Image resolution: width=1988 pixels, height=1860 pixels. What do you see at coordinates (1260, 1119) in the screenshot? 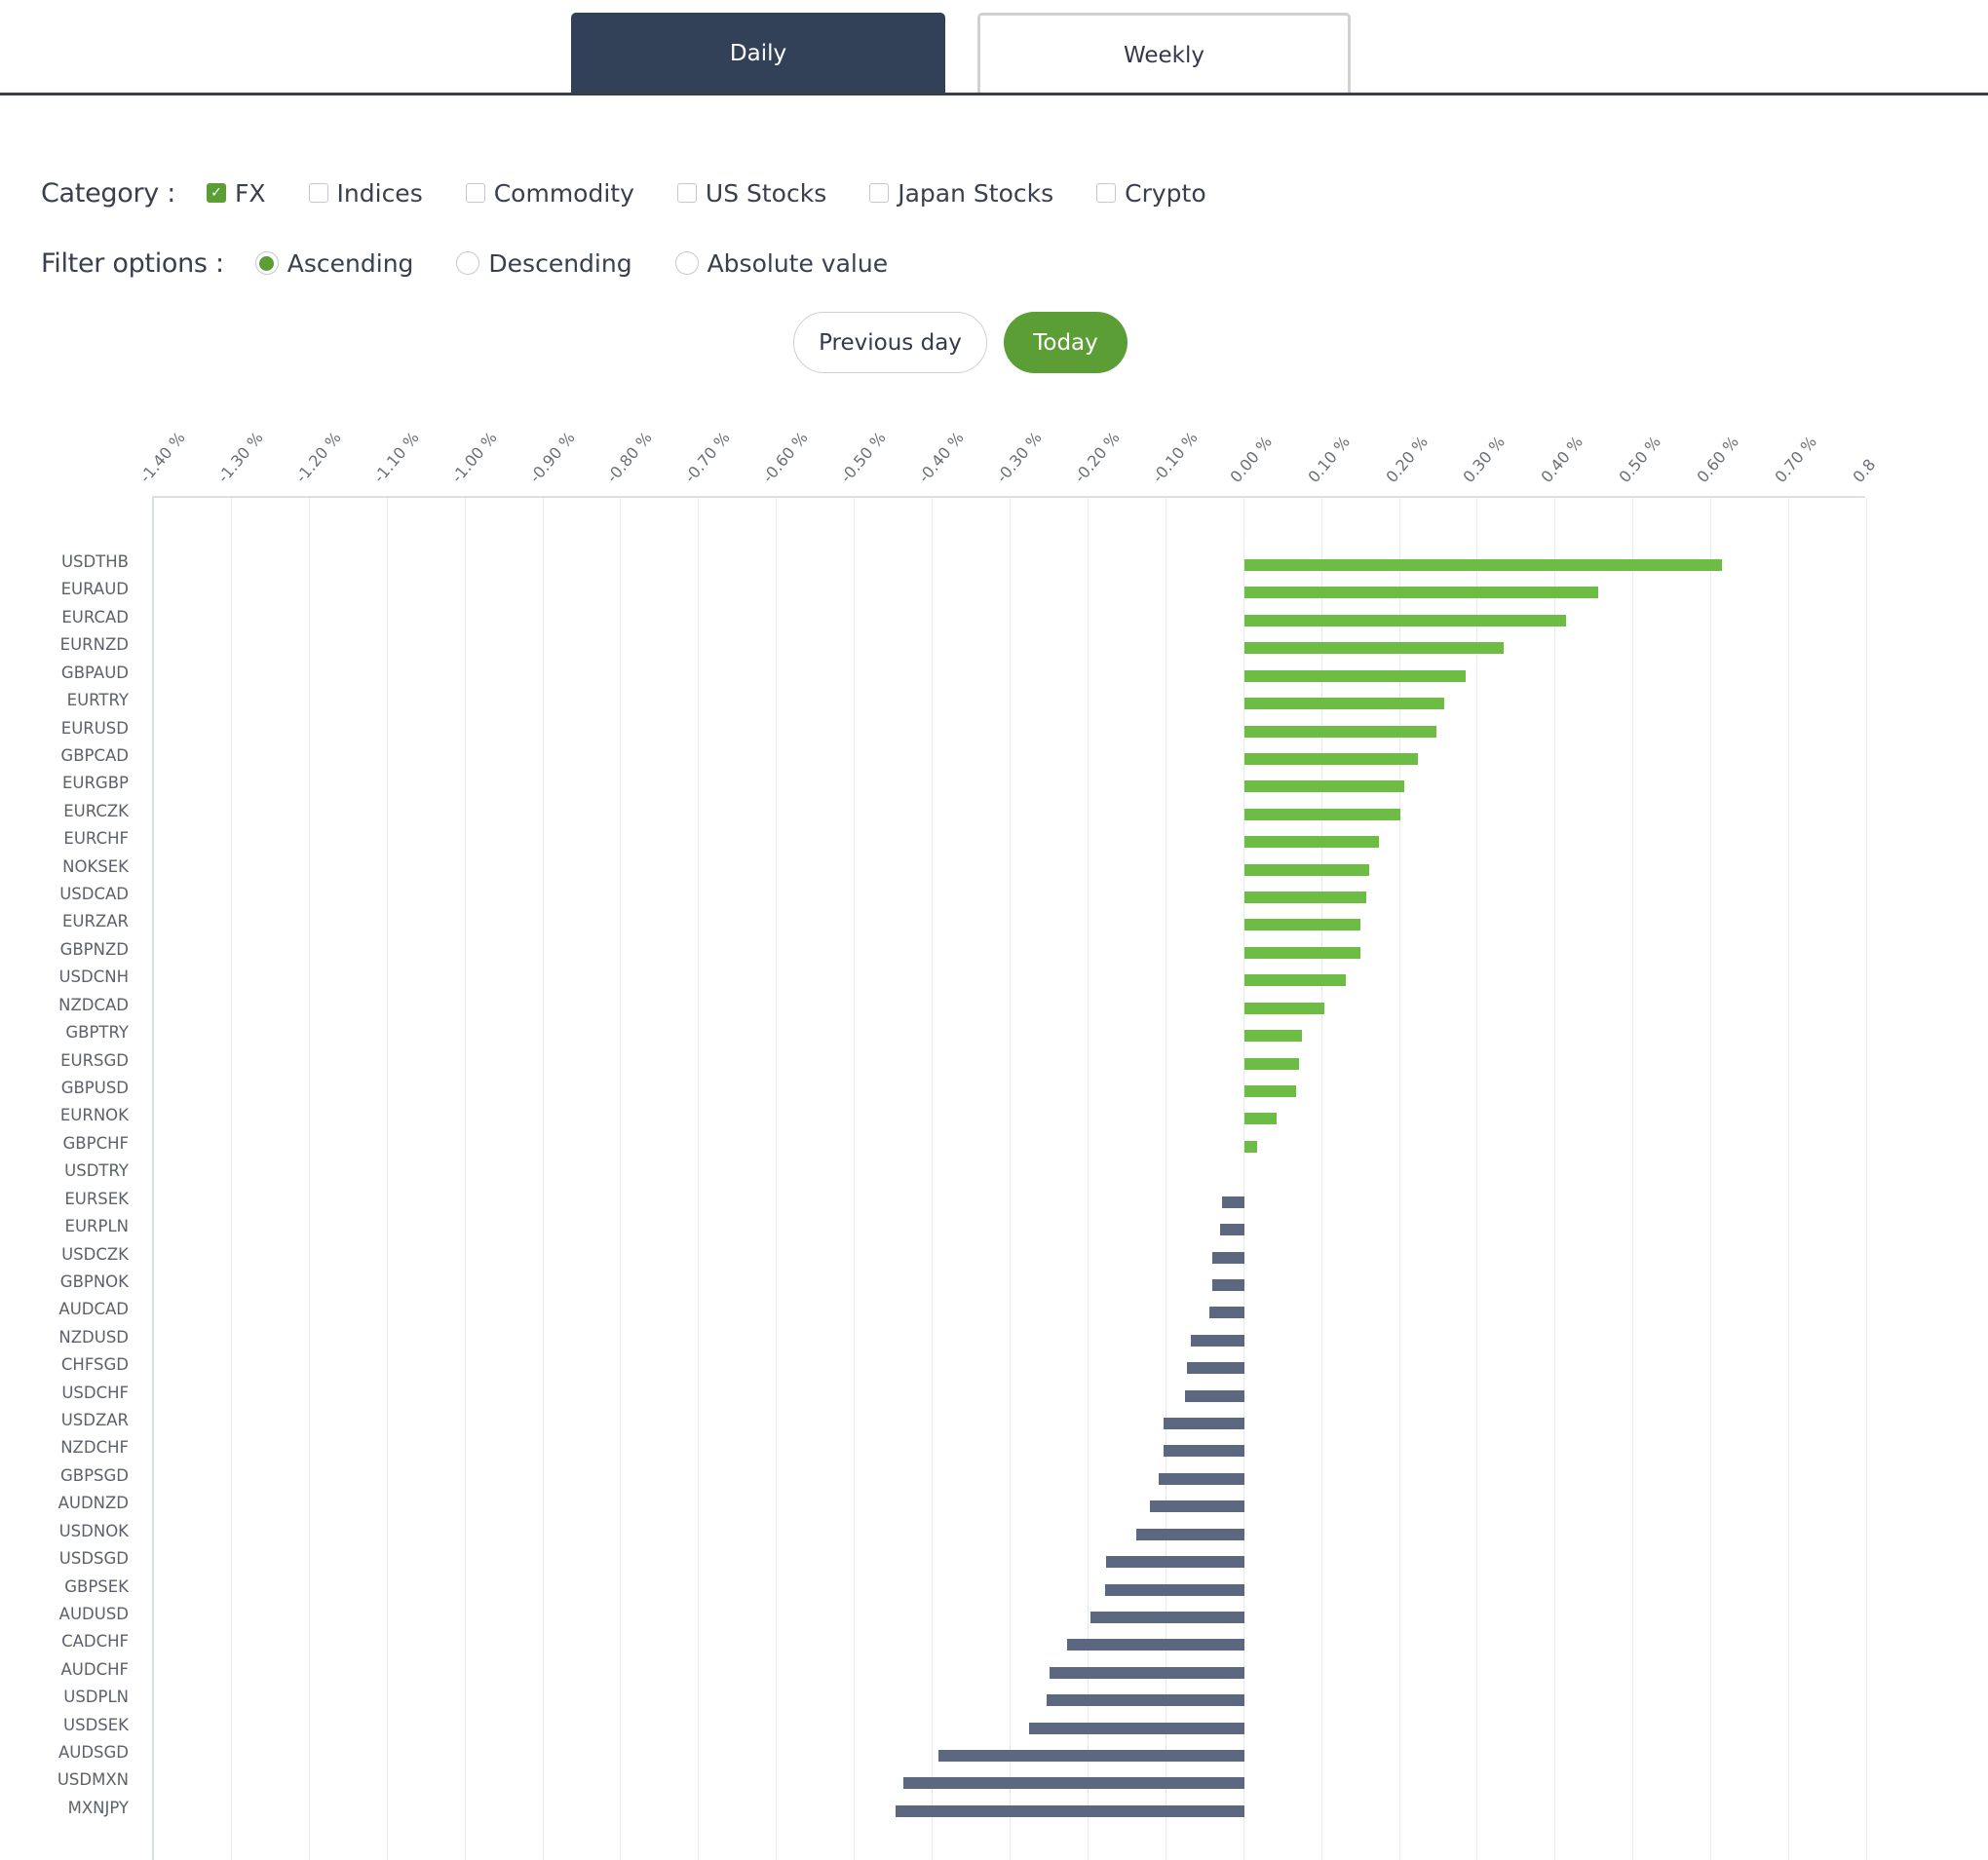
I see `bar-eurnok` at bounding box center [1260, 1119].